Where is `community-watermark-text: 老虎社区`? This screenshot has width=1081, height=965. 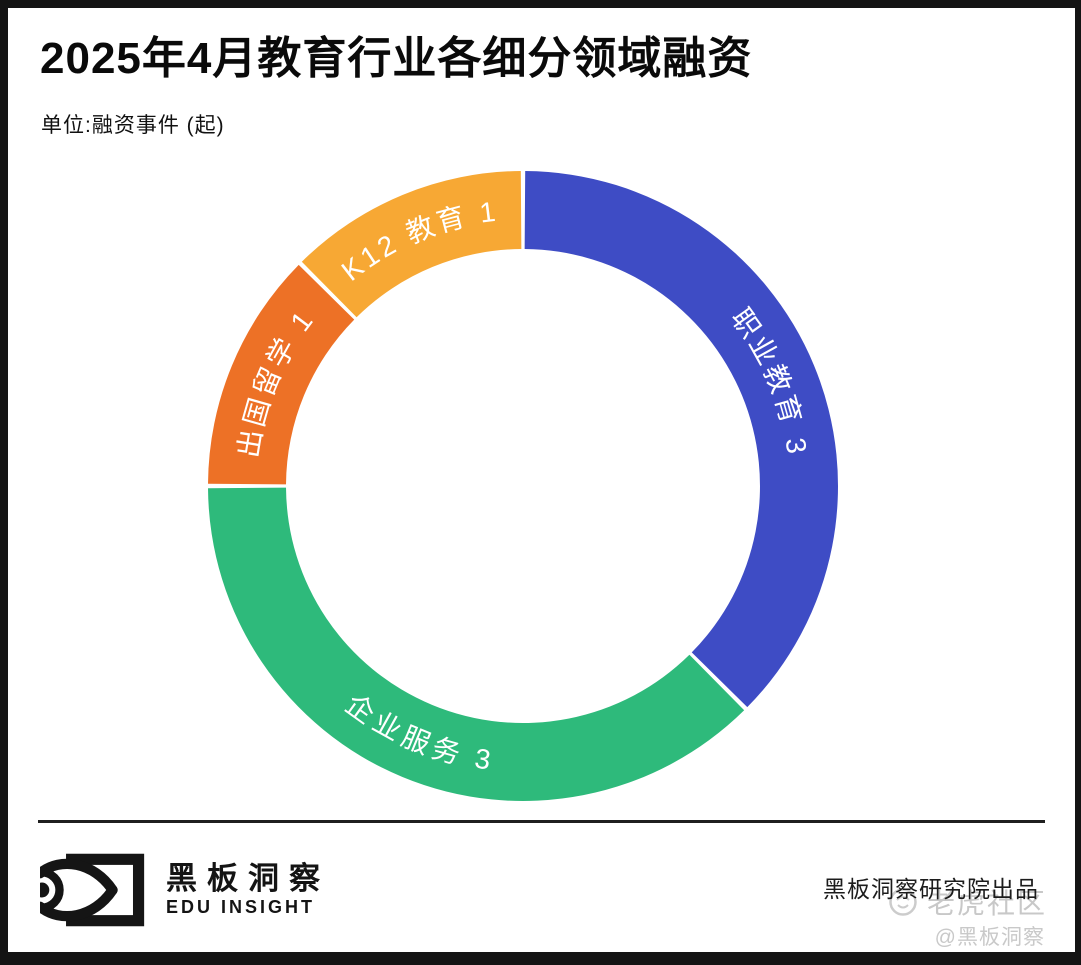
community-watermark-text: 老虎社区 is located at coordinates (986, 903).